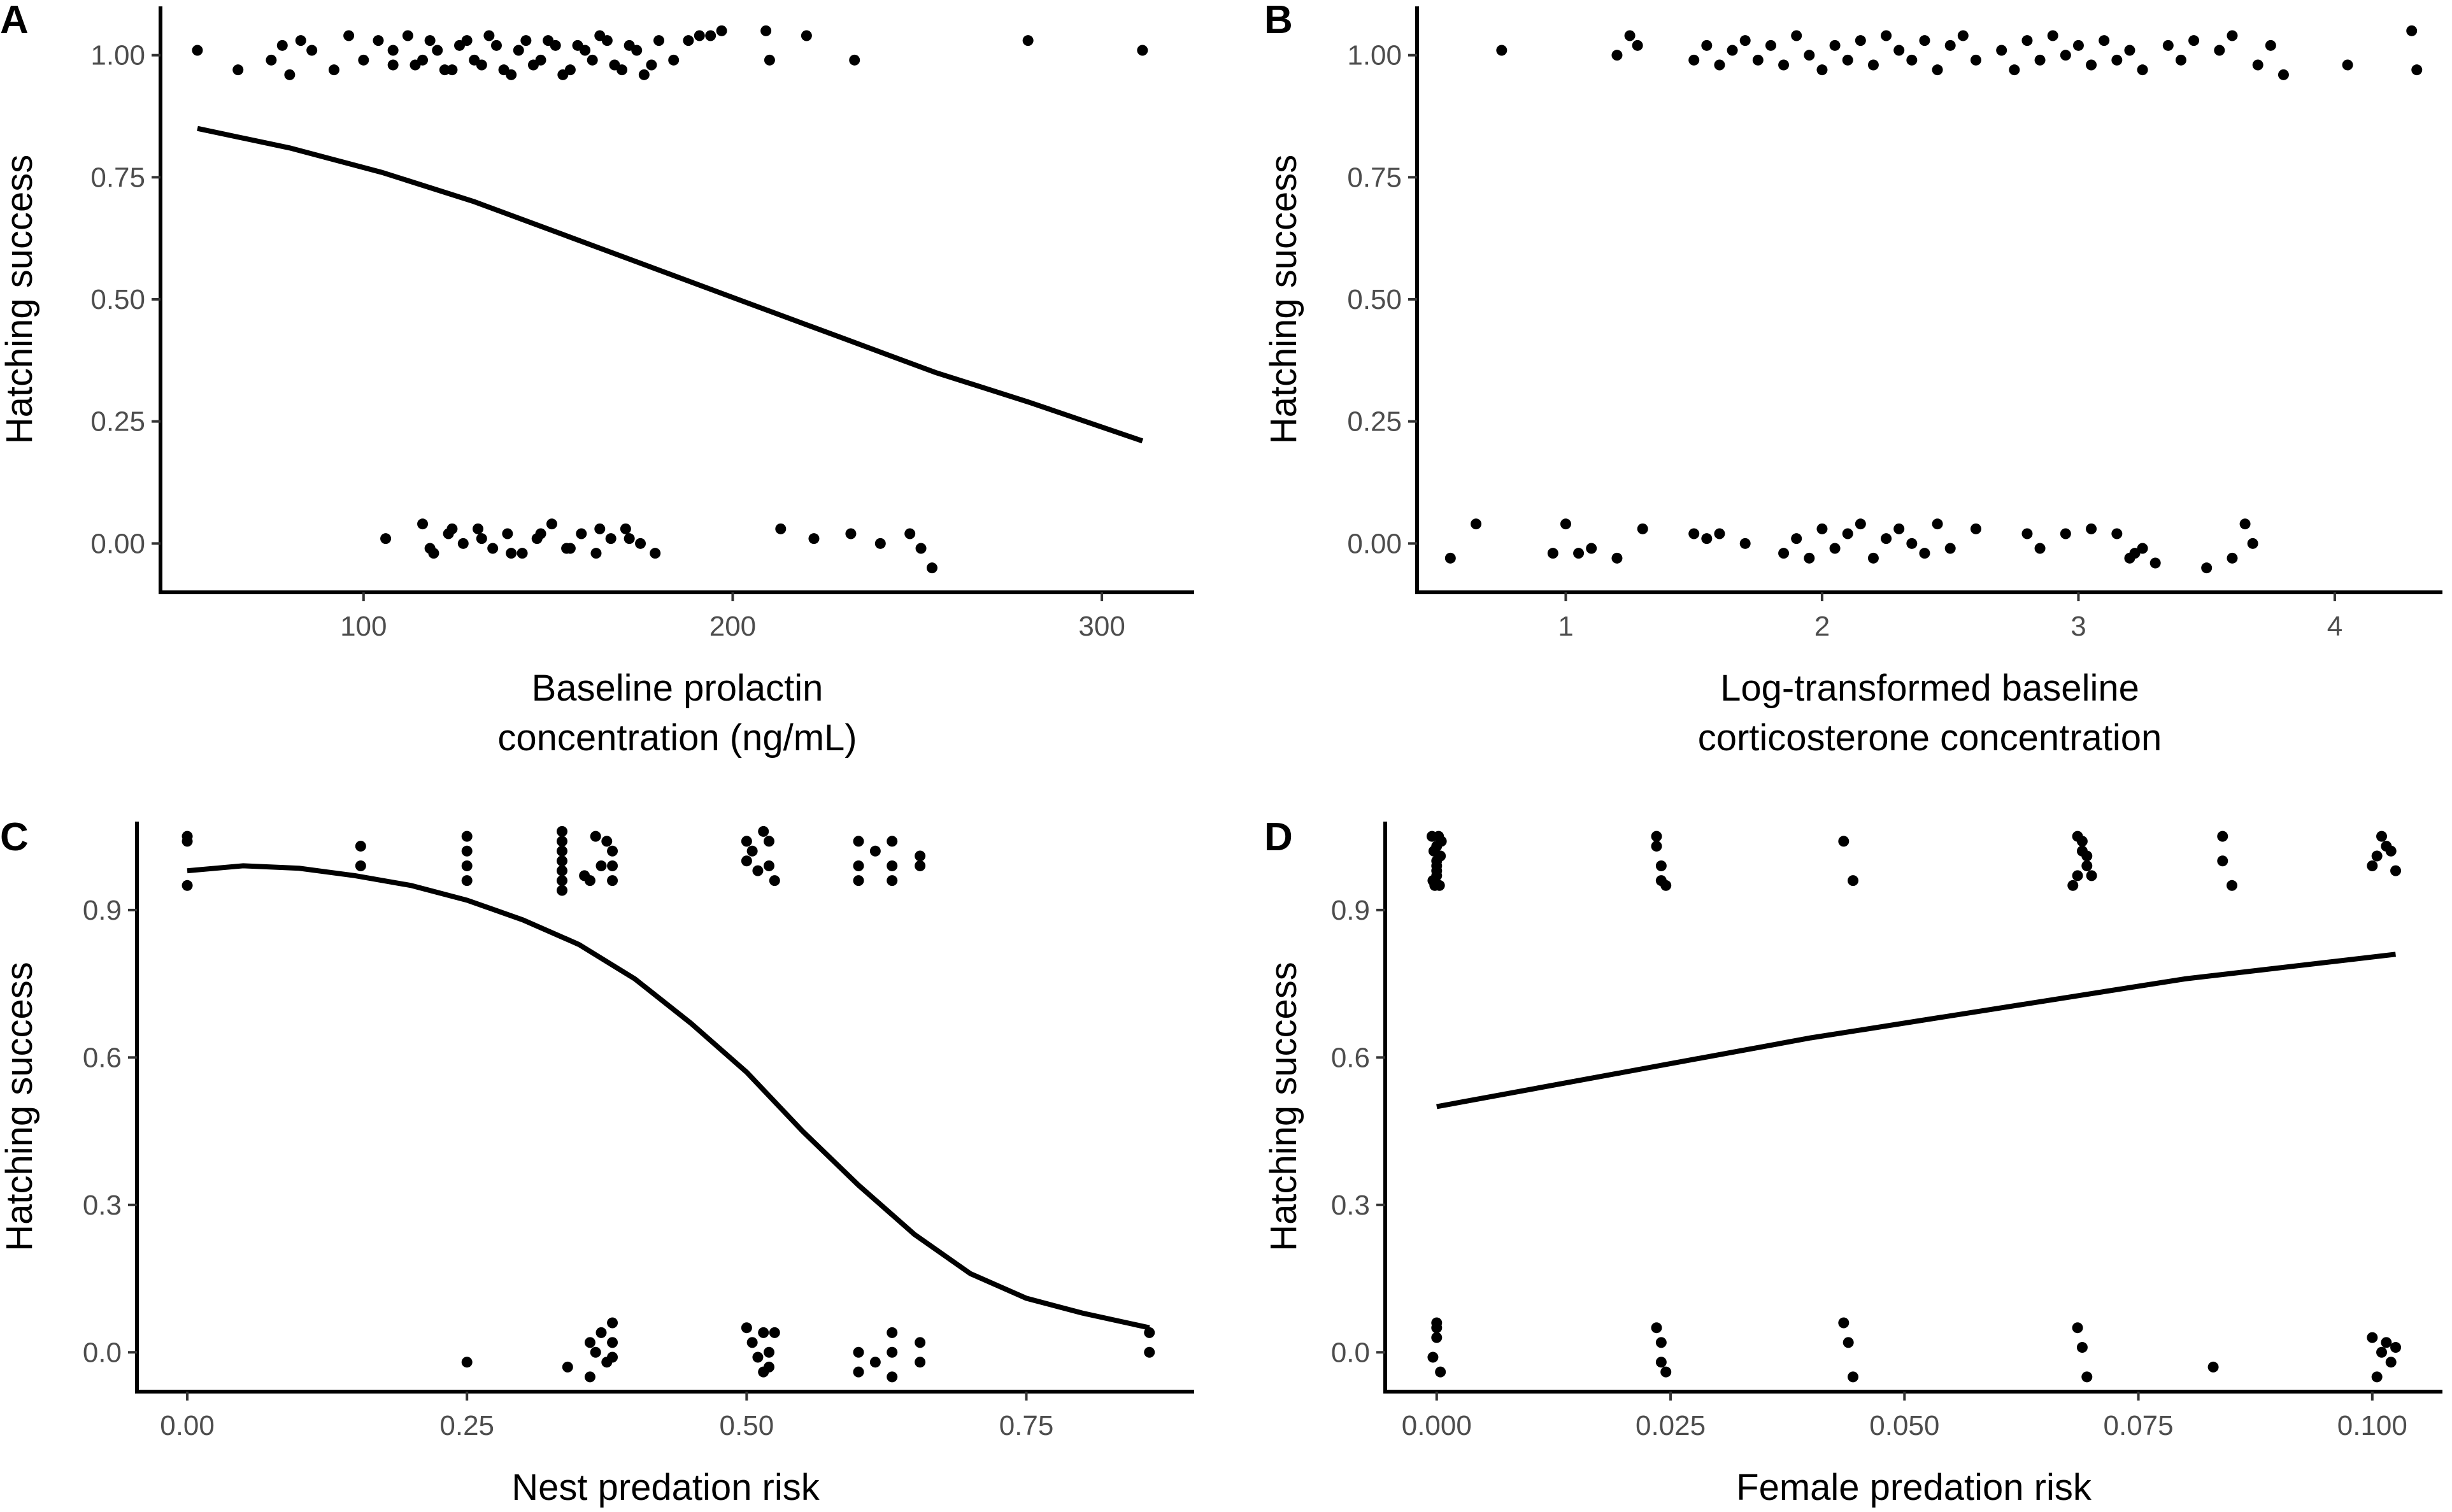  I want to click on x-tick-label: 0.00, so click(187, 1425).